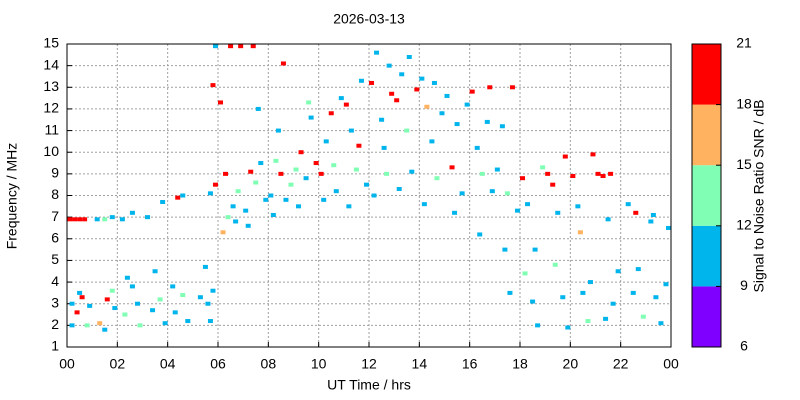 This screenshot has width=800, height=400. I want to click on x-tick-label: 00, so click(671, 364).